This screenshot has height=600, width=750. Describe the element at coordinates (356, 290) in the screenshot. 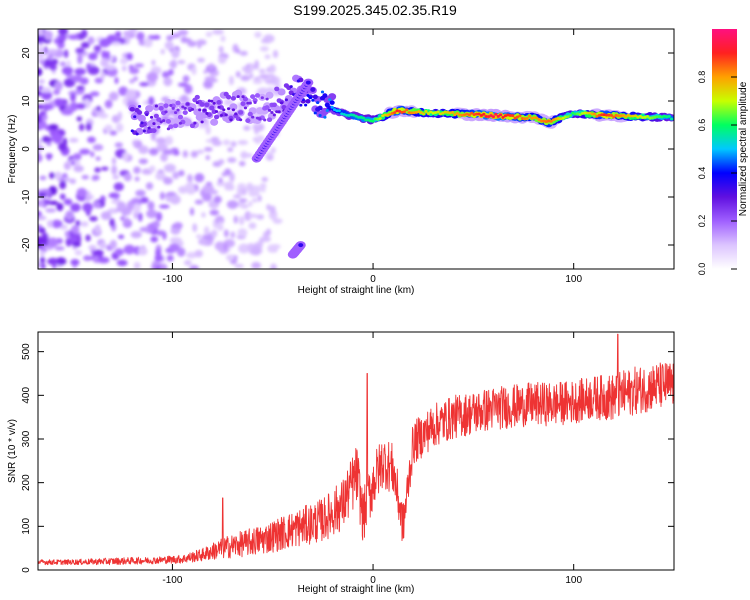

I see `spectrogram-x-label: Height of straight line (km)` at that location.